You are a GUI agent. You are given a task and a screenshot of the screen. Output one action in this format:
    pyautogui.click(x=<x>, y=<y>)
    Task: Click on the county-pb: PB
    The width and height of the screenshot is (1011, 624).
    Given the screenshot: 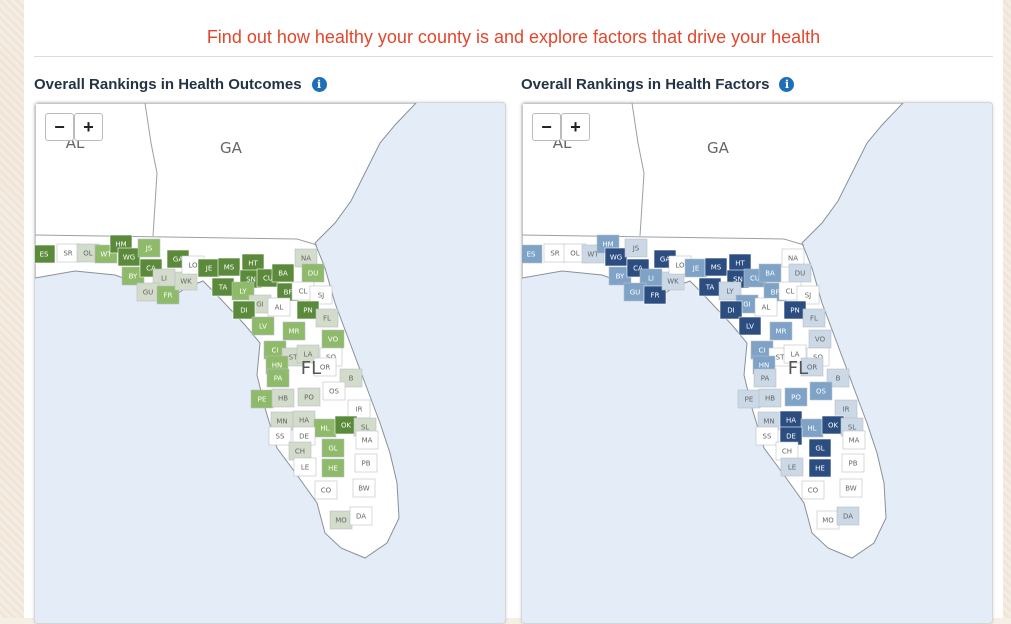 What is the action you would take?
    pyautogui.click(x=853, y=463)
    